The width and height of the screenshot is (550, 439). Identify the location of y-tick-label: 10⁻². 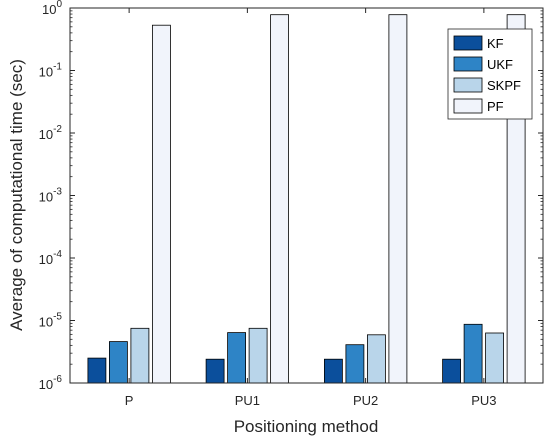
(51, 133).